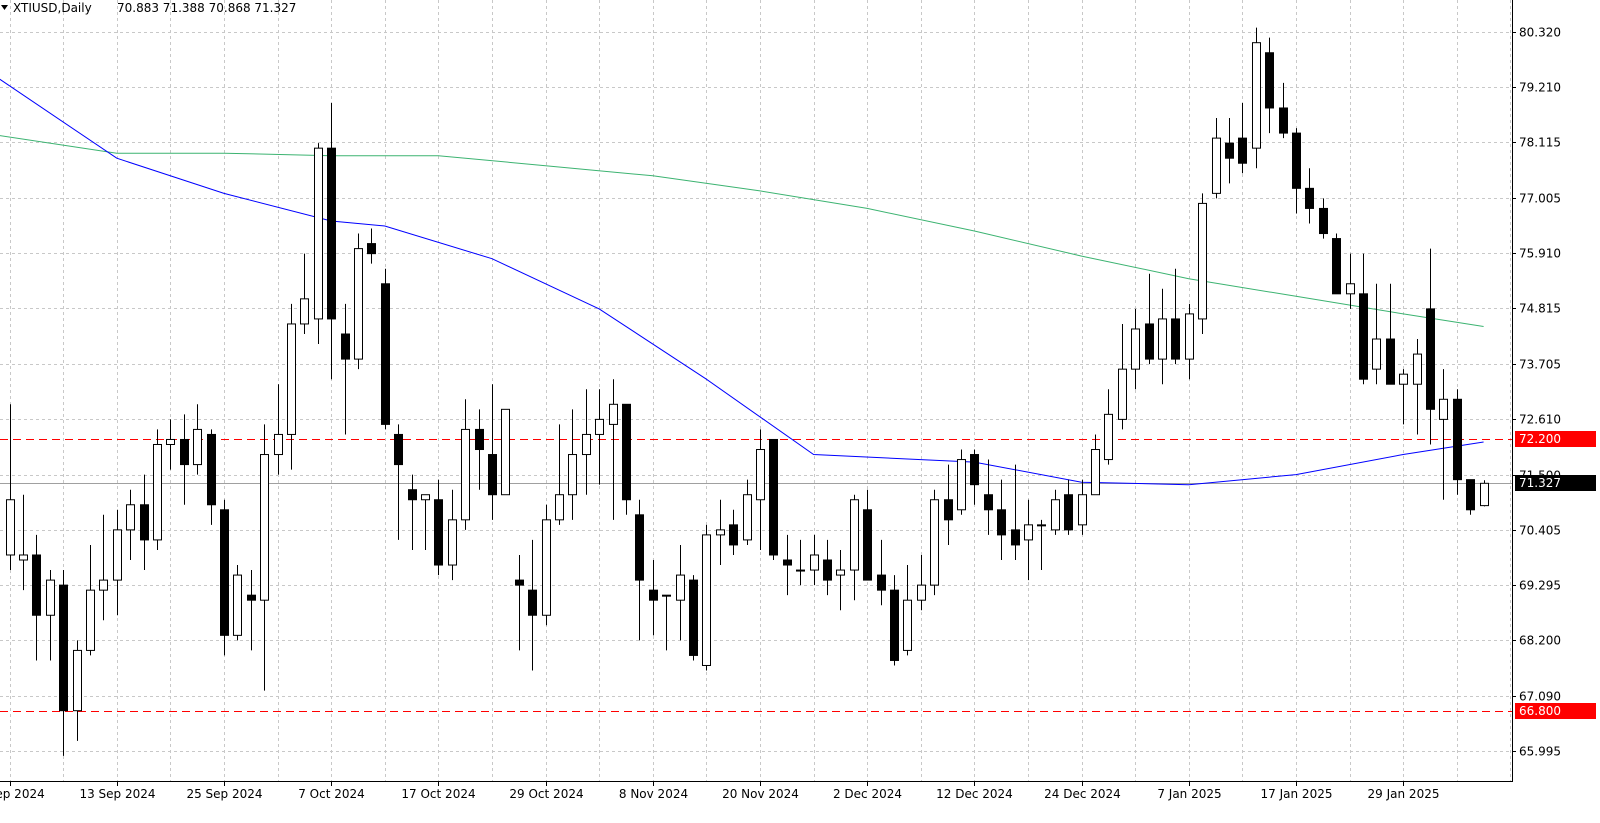  What do you see at coordinates (546, 794) in the screenshot?
I see `x-tick-label: 29 Oct 2024` at bounding box center [546, 794].